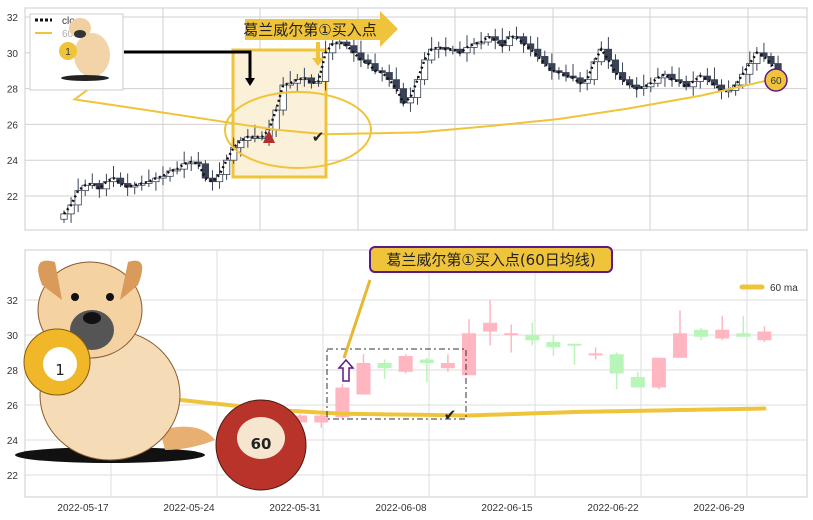 Image resolution: width=813 pixels, height=520 pixels. Describe the element at coordinates (83, 508) in the screenshot. I see `x-tick-label: 2022-05-17` at that location.